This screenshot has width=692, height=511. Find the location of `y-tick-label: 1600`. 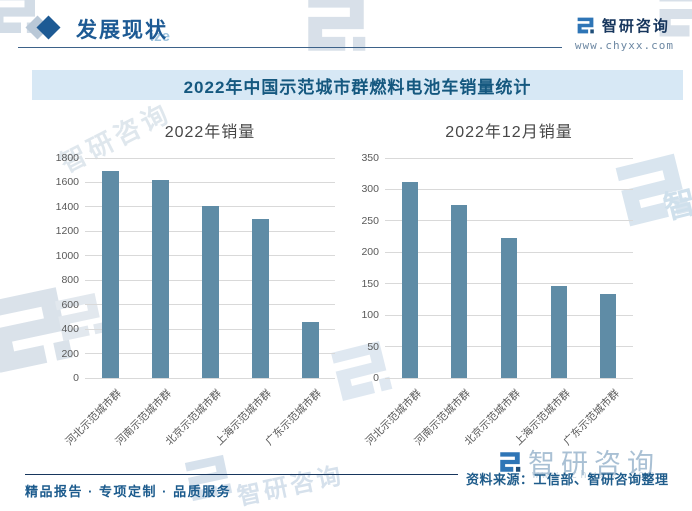

y-tick-label: 1600 is located at coordinates (67, 182).